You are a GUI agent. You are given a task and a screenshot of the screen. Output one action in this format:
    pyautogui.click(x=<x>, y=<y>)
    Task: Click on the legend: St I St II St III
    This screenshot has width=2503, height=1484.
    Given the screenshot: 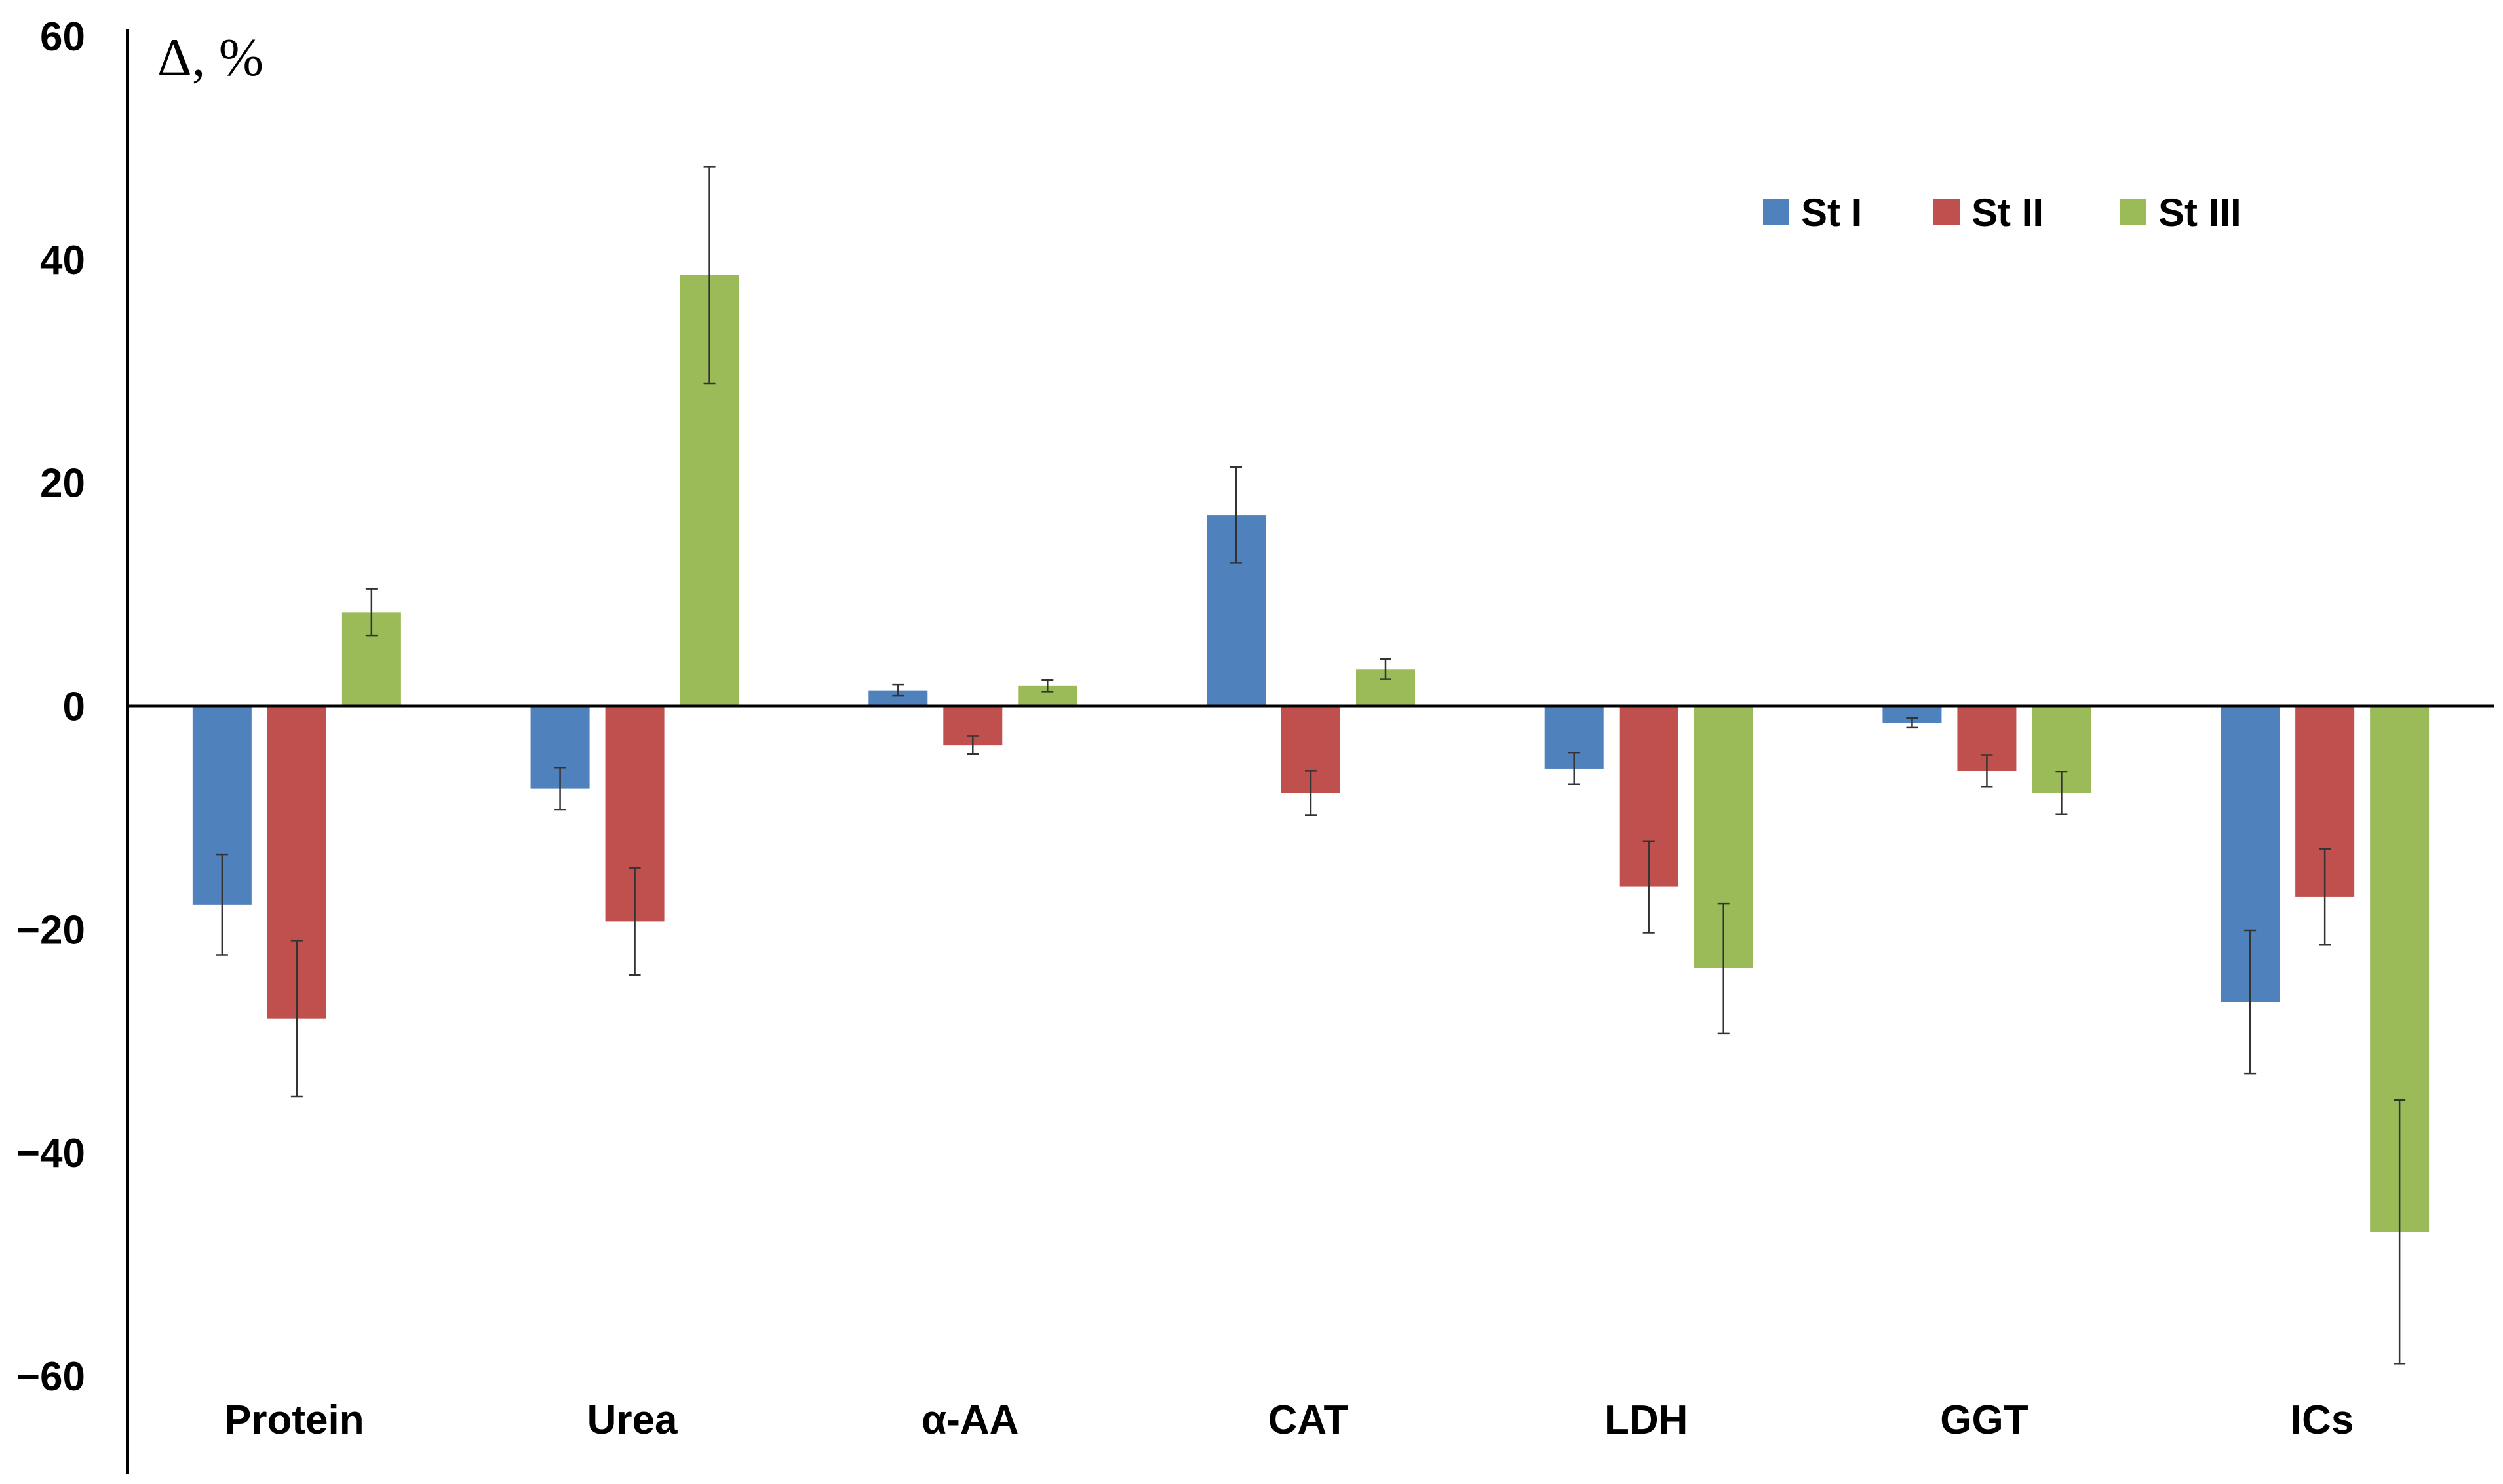 What is the action you would take?
    pyautogui.click(x=2002, y=213)
    